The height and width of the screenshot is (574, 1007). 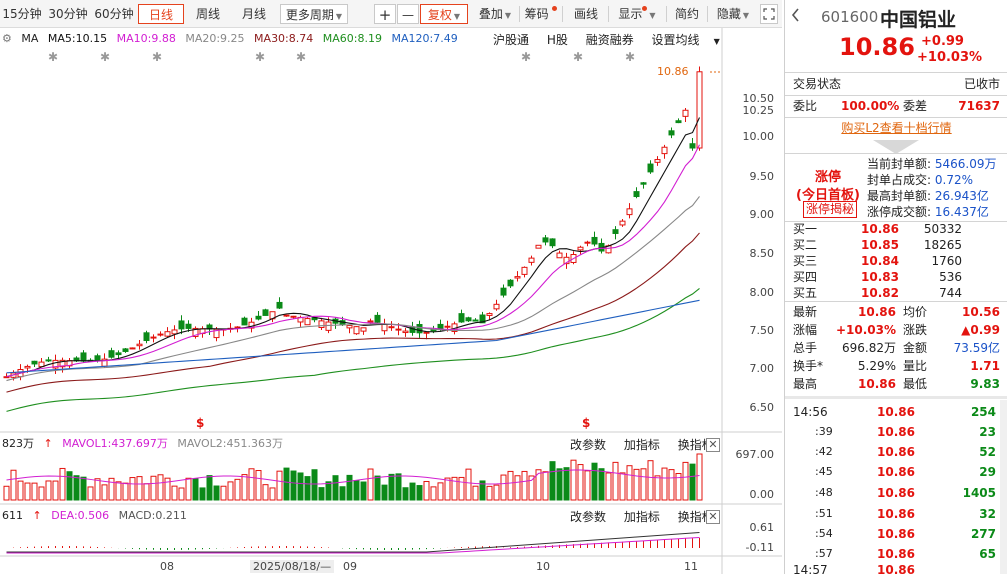 I want to click on period-weekly: 周线, so click(x=207, y=14).